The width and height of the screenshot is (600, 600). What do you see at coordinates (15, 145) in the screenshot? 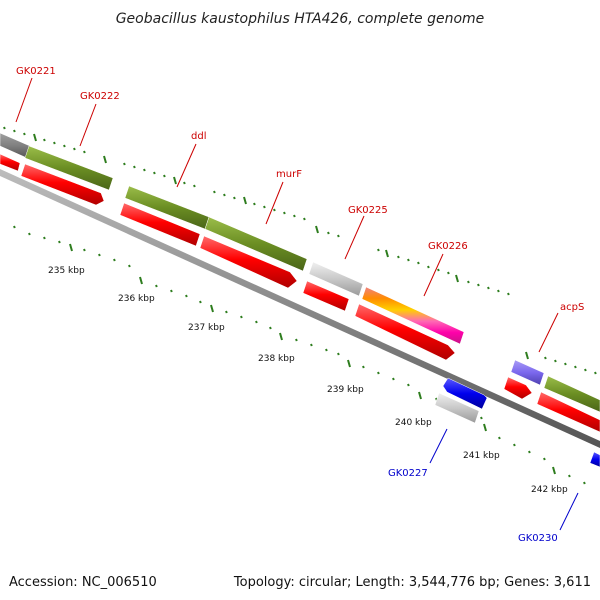
I see `gene-bar-gk0221` at bounding box center [15, 145].